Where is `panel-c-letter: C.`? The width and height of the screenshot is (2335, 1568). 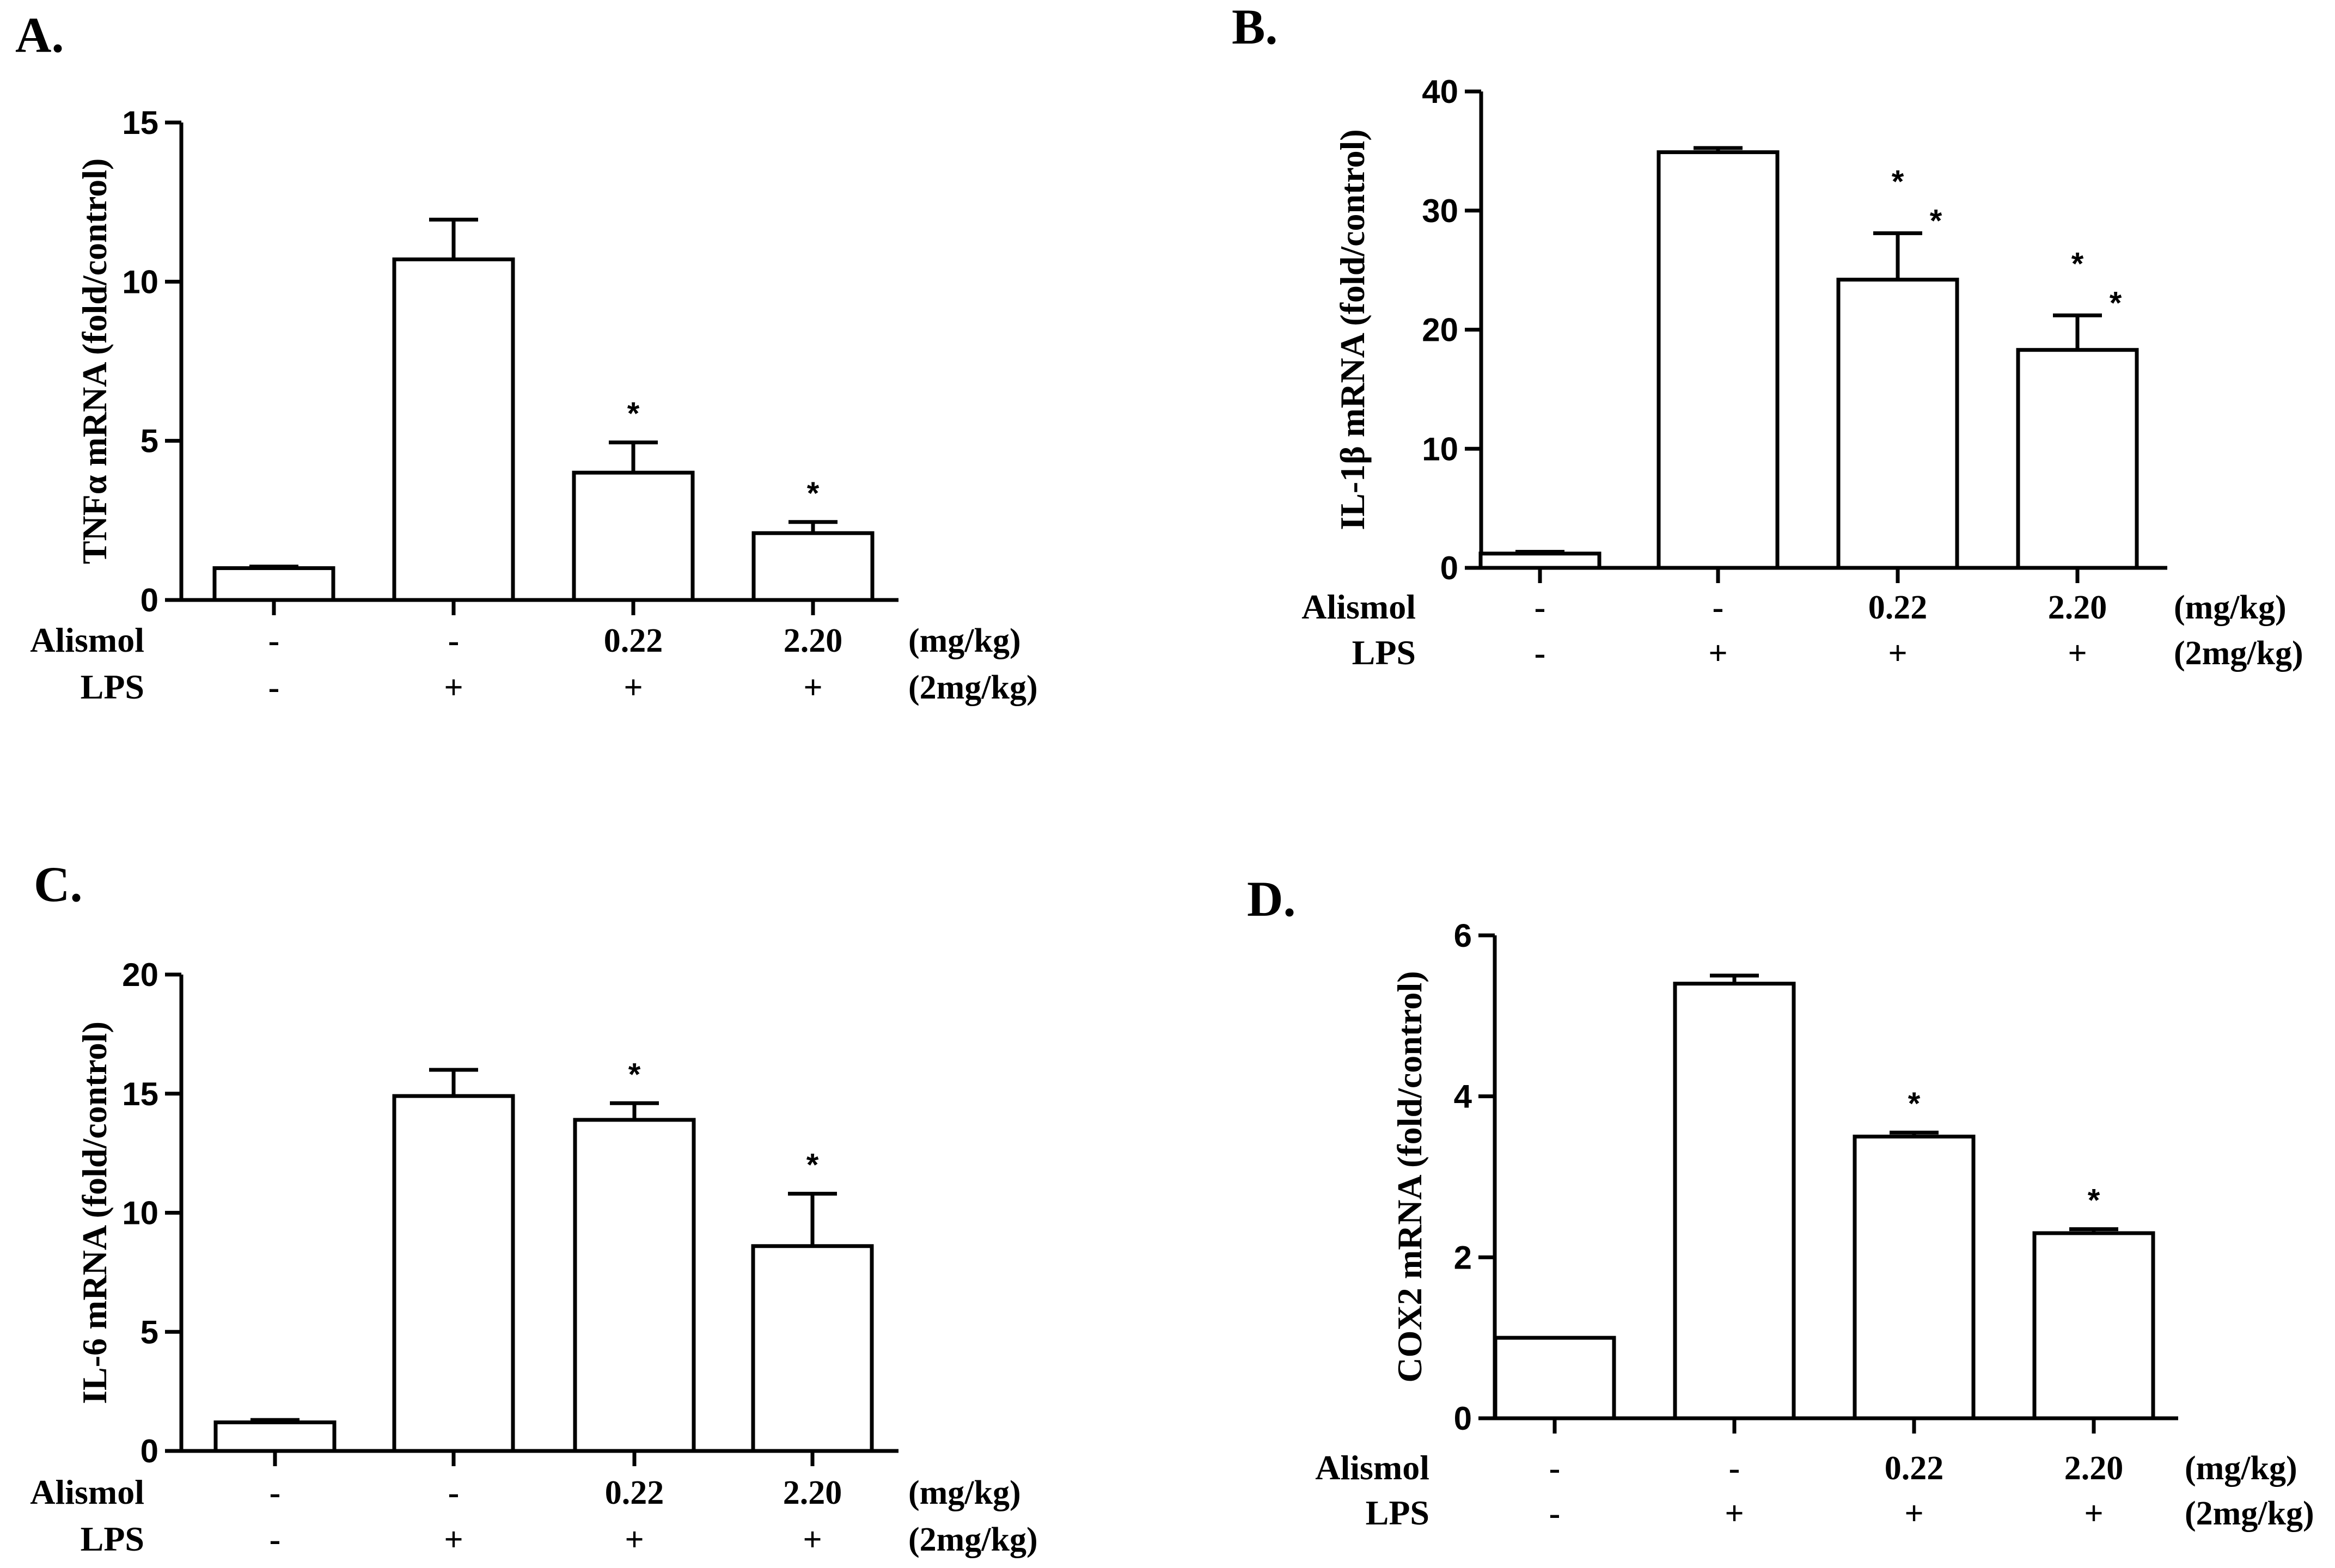 panel-c-letter: C. is located at coordinates (58, 884).